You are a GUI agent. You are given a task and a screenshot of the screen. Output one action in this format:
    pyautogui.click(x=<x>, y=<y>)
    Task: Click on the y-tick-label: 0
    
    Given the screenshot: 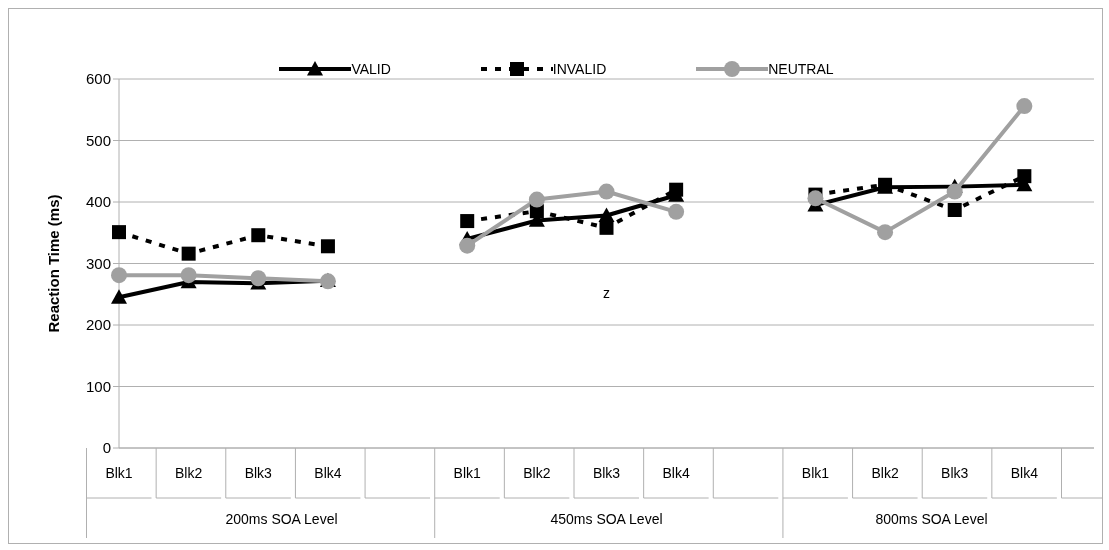 What is the action you would take?
    pyautogui.click(x=106, y=448)
    